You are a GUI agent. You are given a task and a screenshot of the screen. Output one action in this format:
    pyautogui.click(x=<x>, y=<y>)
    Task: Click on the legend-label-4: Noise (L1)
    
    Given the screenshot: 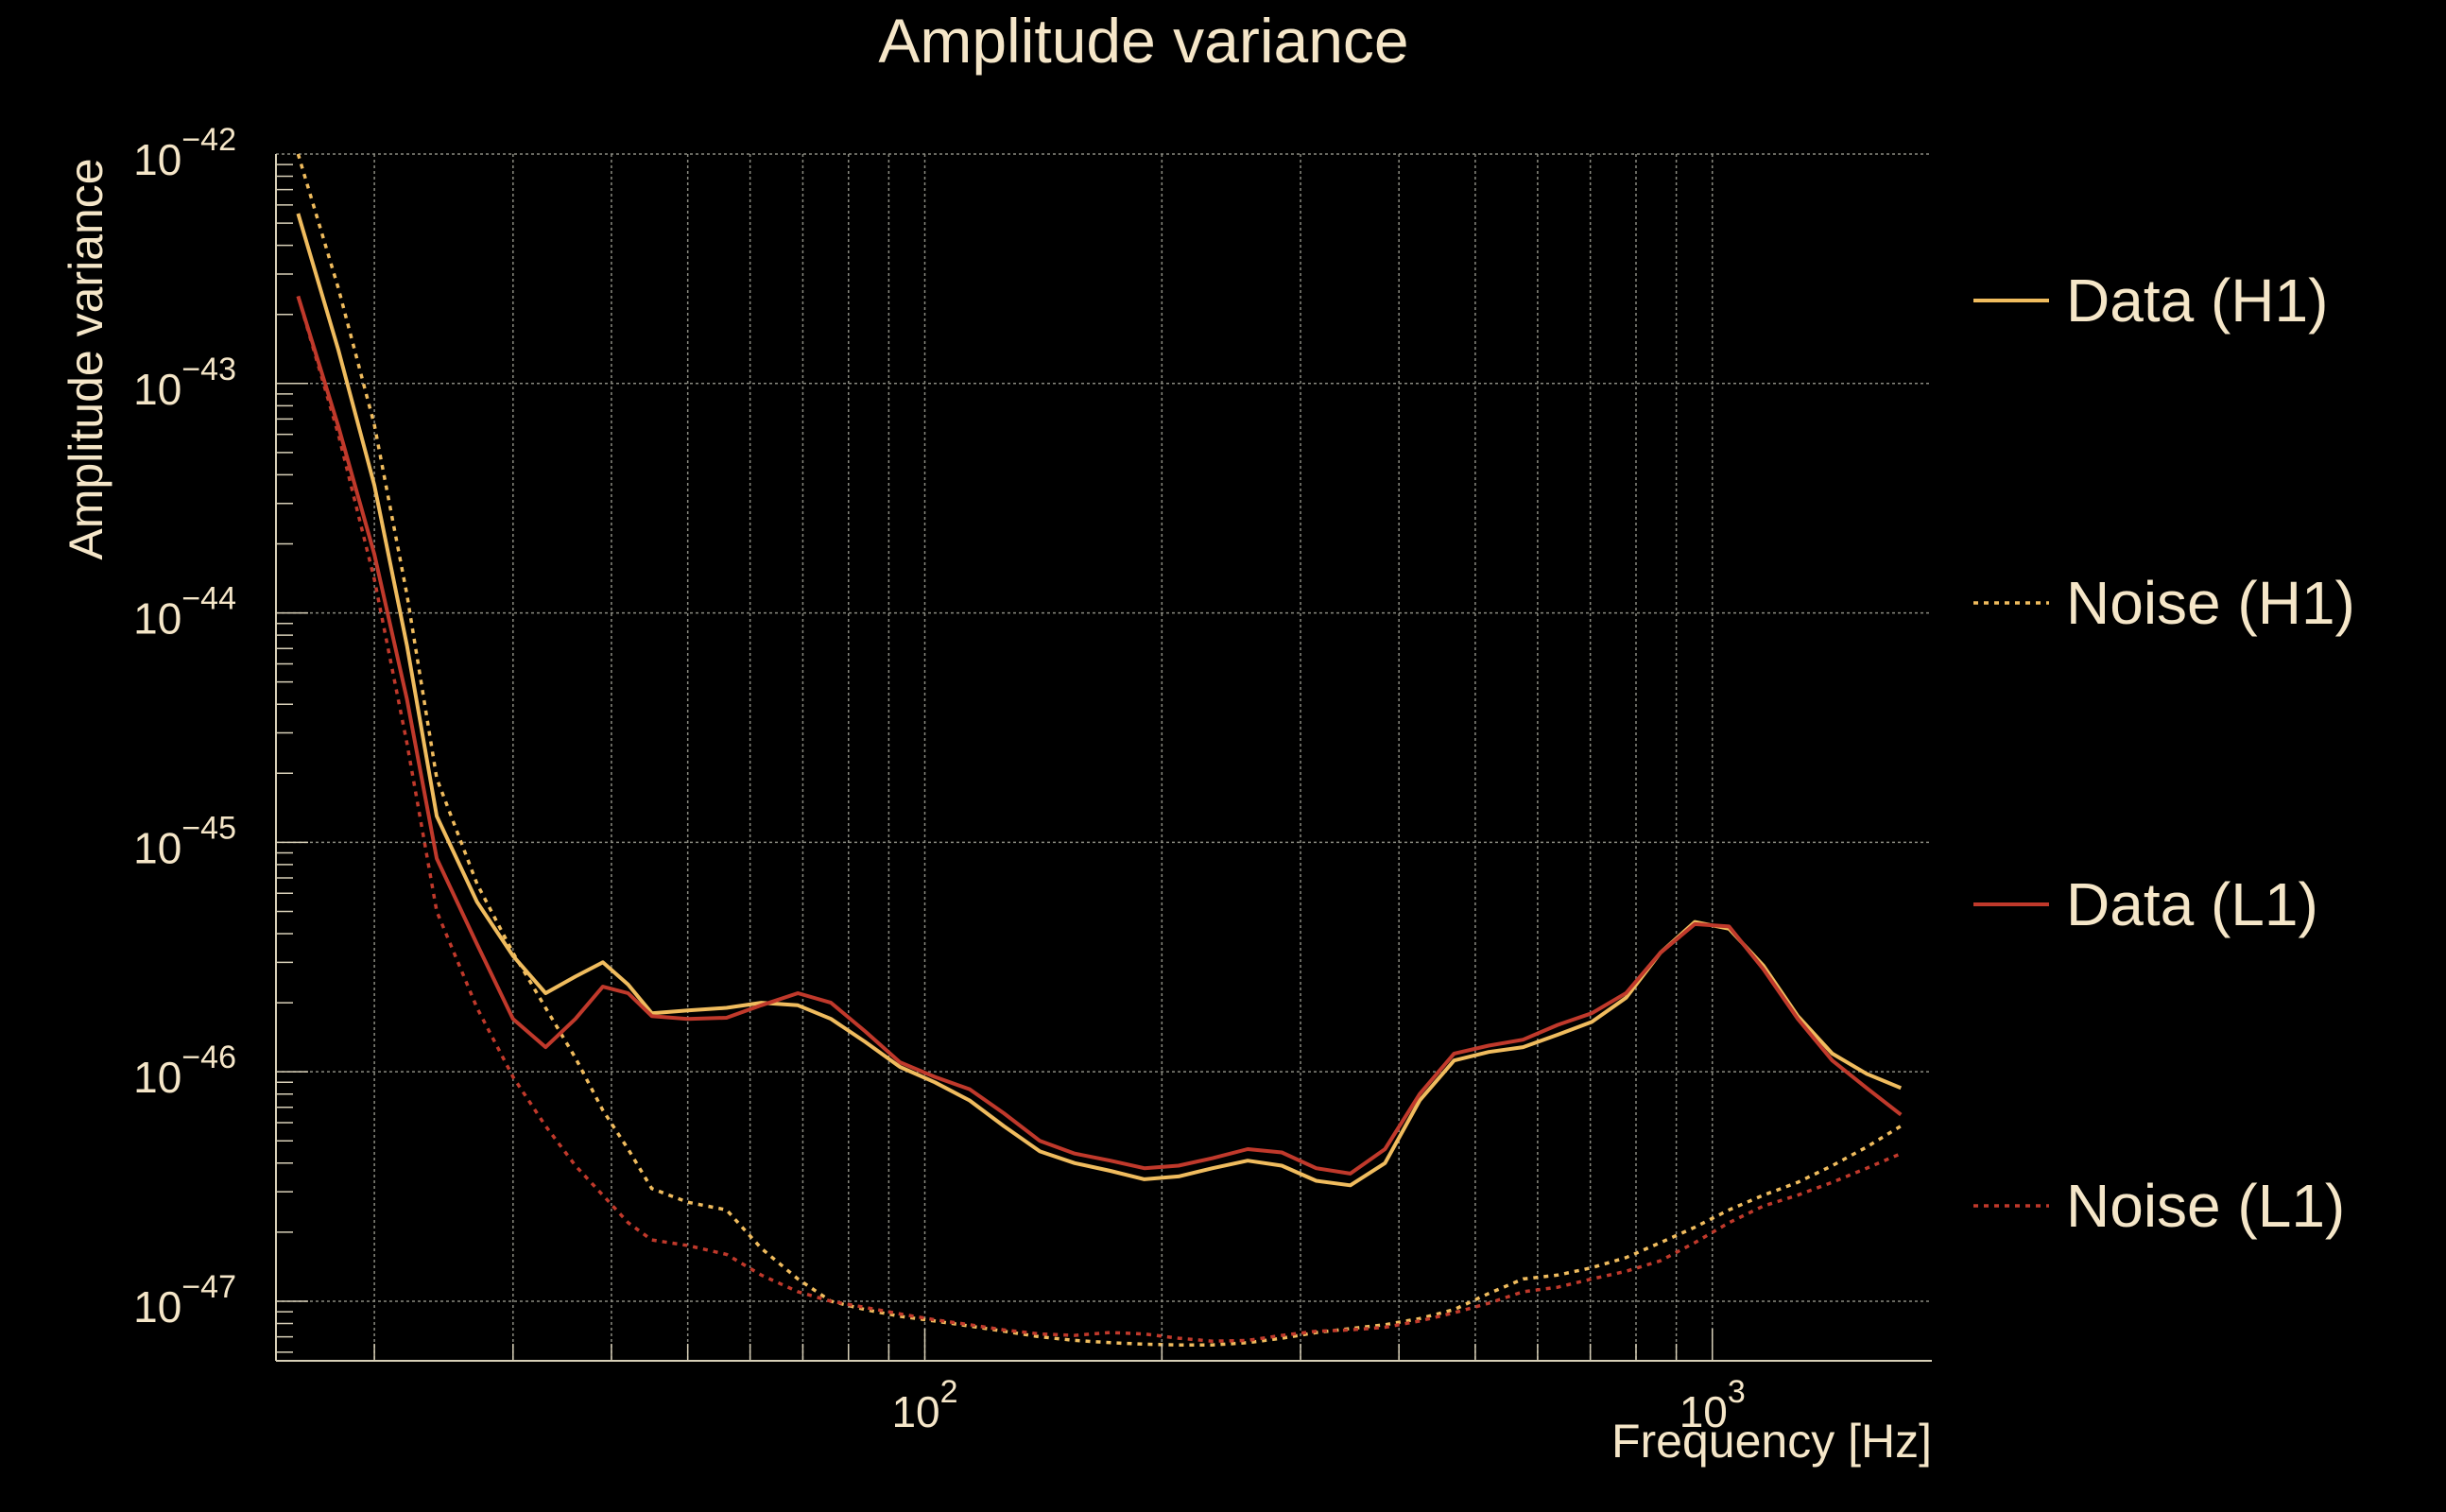 What is the action you would take?
    pyautogui.click(x=2205, y=1206)
    